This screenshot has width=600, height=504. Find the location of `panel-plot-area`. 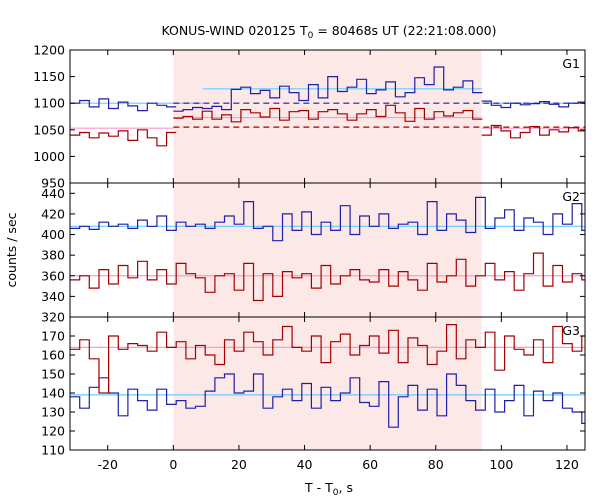

panel-plot-area is located at coordinates (327, 106).